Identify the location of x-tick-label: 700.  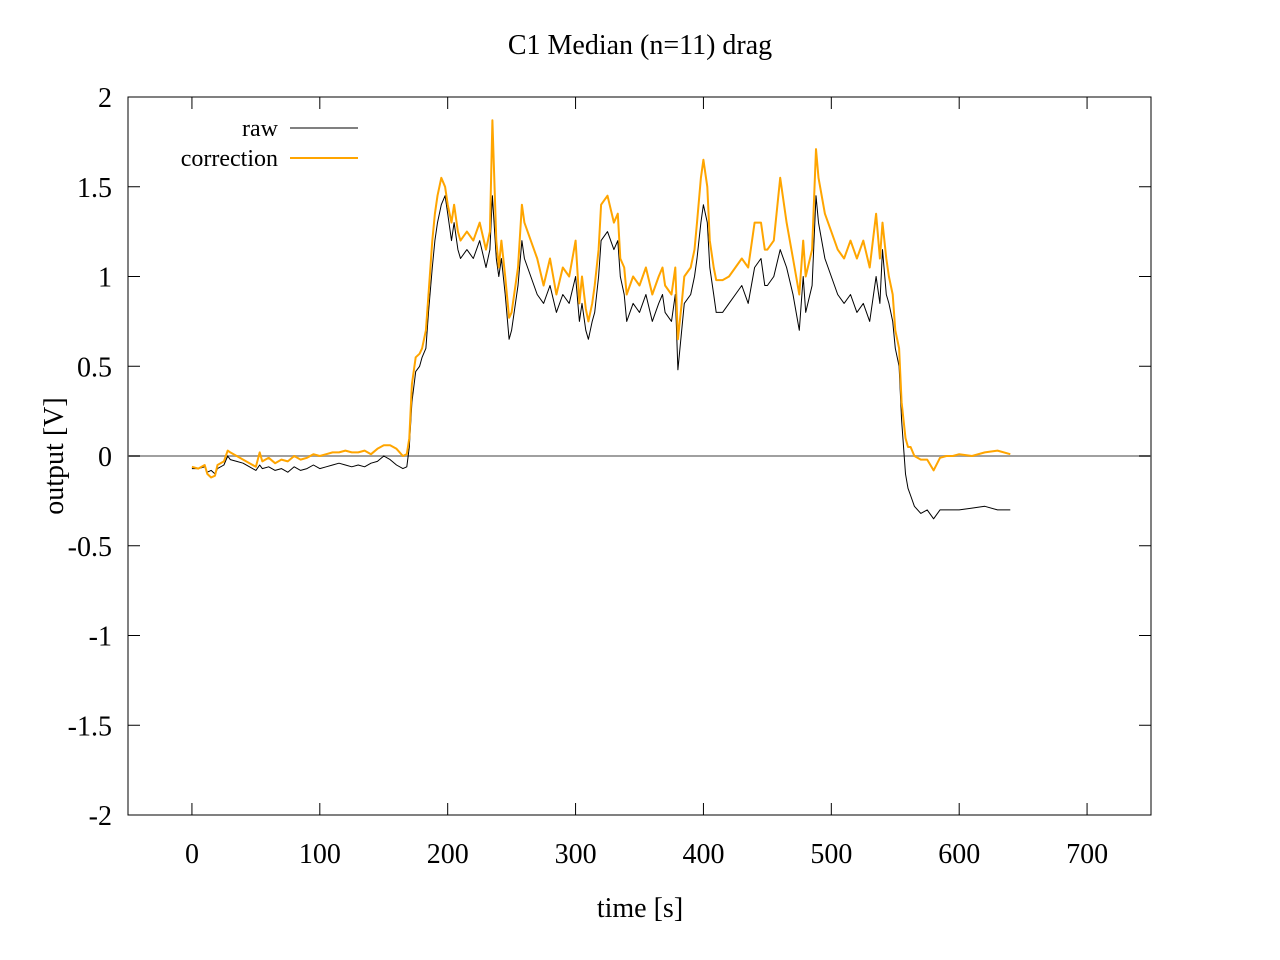
(1087, 854).